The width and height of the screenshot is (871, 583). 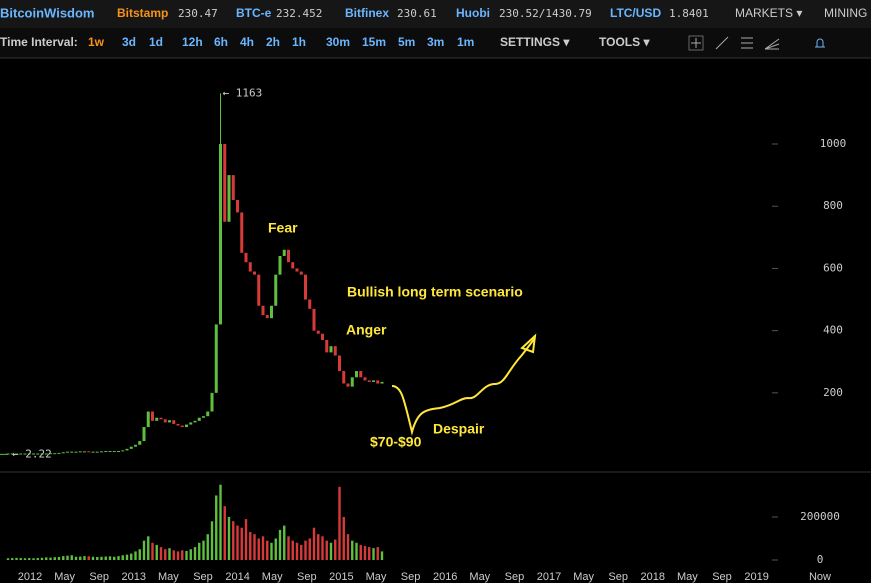 I want to click on scenario-arrow, so click(x=528, y=343).